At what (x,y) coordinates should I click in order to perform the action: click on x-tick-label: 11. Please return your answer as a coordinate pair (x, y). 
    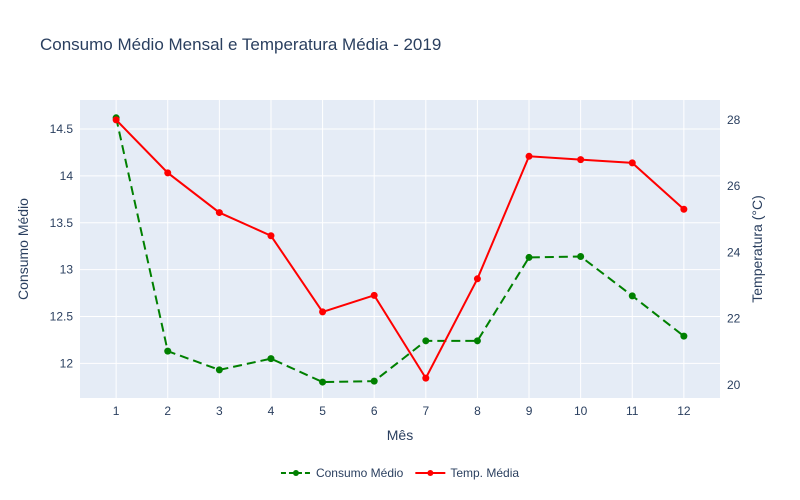
    Looking at the image, I should click on (632, 411).